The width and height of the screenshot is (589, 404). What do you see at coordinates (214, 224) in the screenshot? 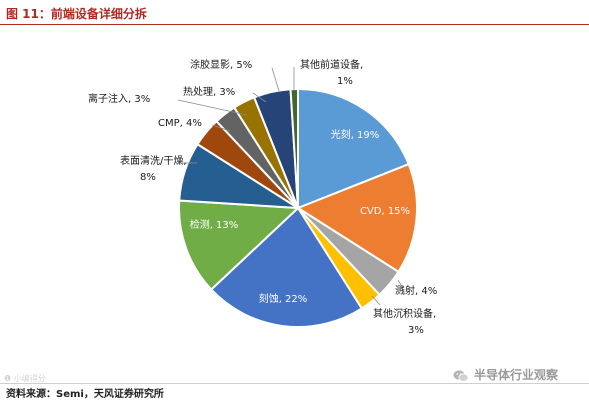
I see `slice-label: 检测, 13%` at bounding box center [214, 224].